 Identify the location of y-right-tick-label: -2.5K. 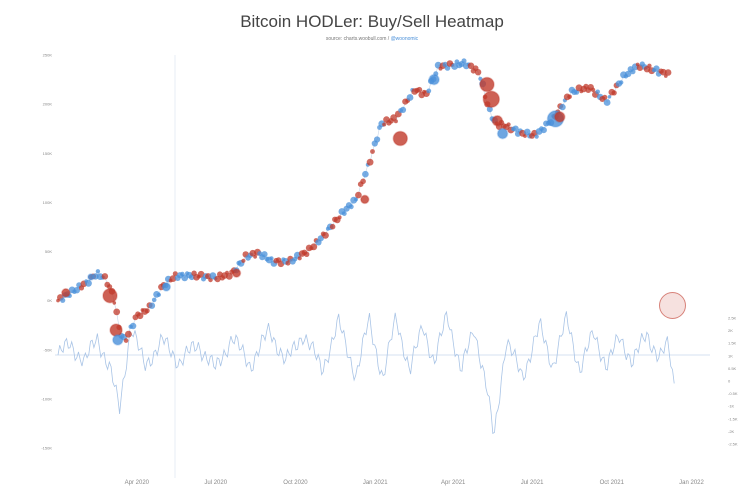
(733, 444).